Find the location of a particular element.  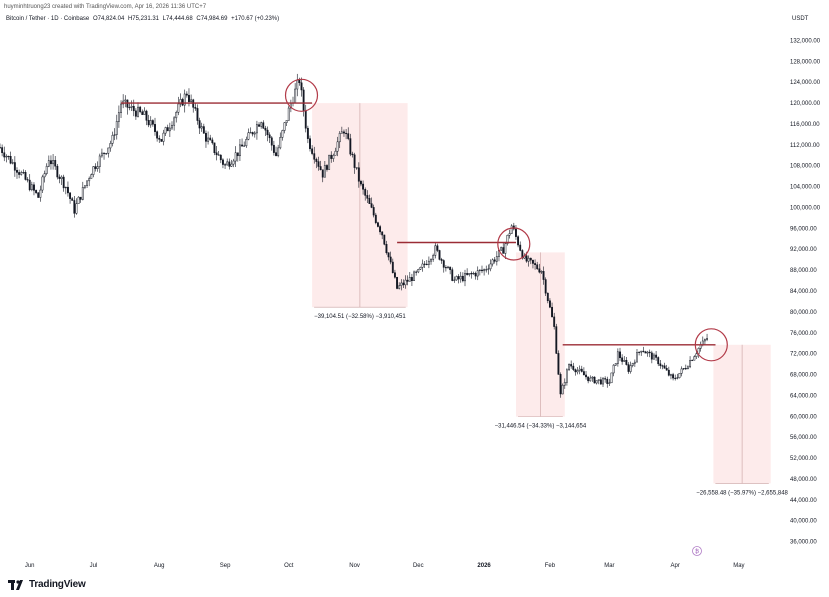

event-marker: ₿ is located at coordinates (697, 551).